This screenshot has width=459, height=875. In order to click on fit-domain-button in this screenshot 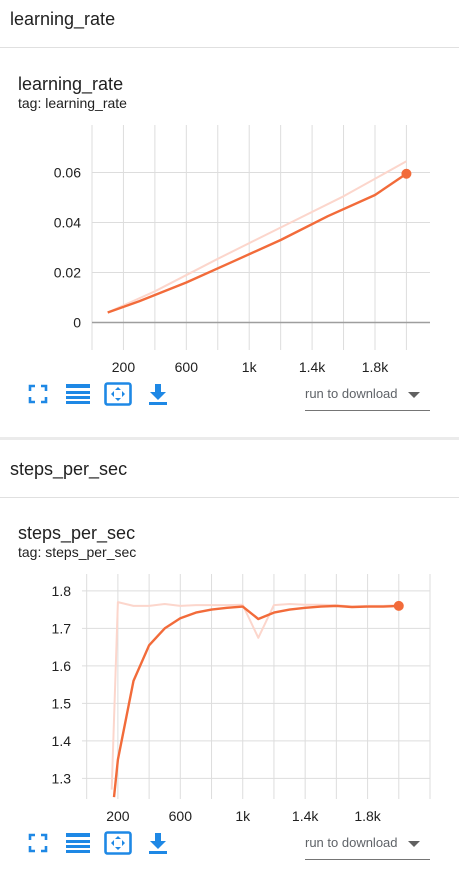, I will do `click(118, 843)`.